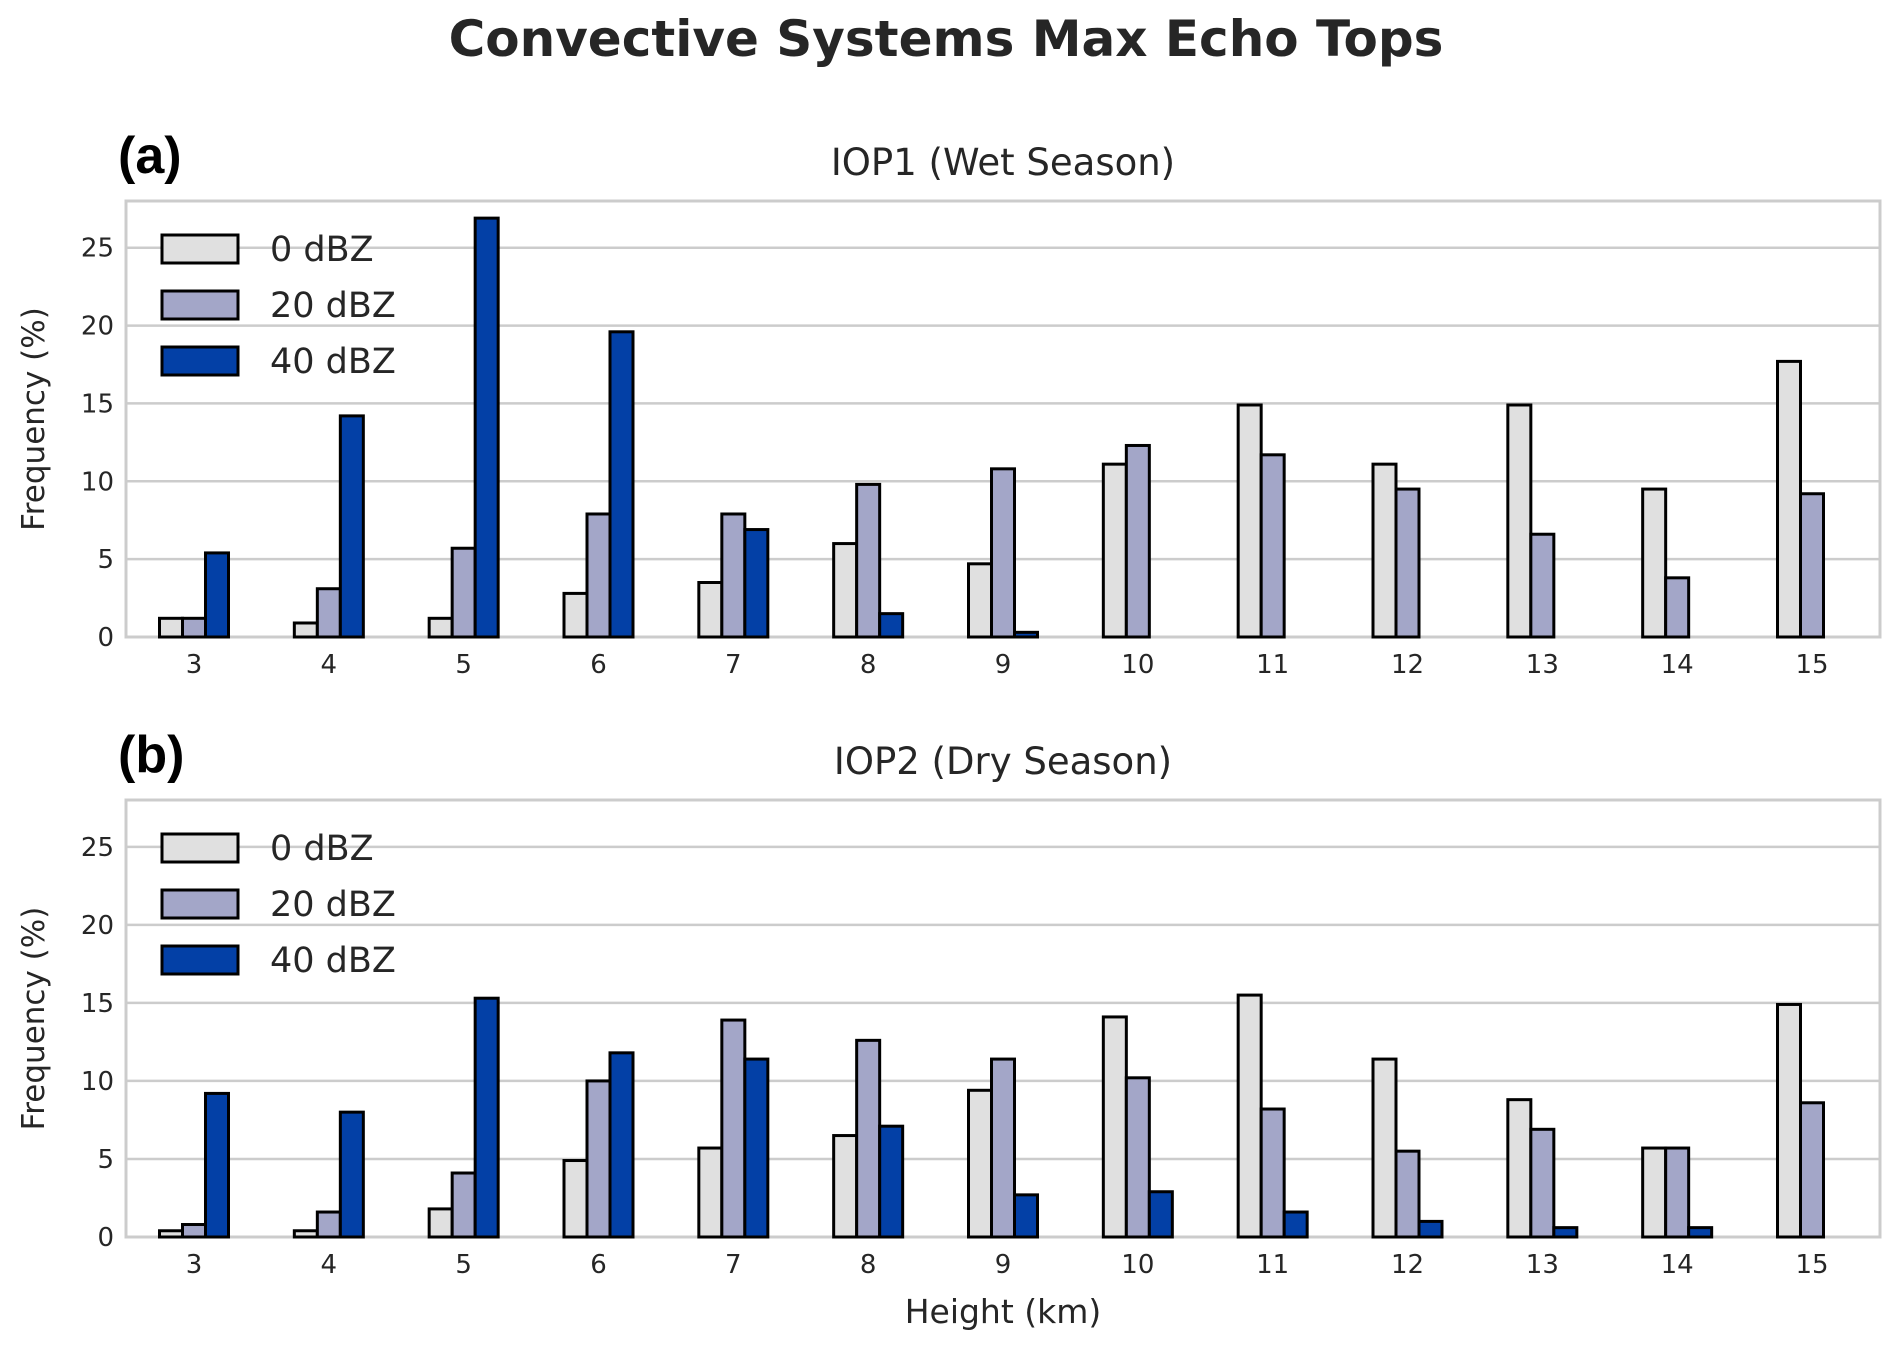  What do you see at coordinates (868, 1138) in the screenshot?
I see `bar-20-dbz-8km` at bounding box center [868, 1138].